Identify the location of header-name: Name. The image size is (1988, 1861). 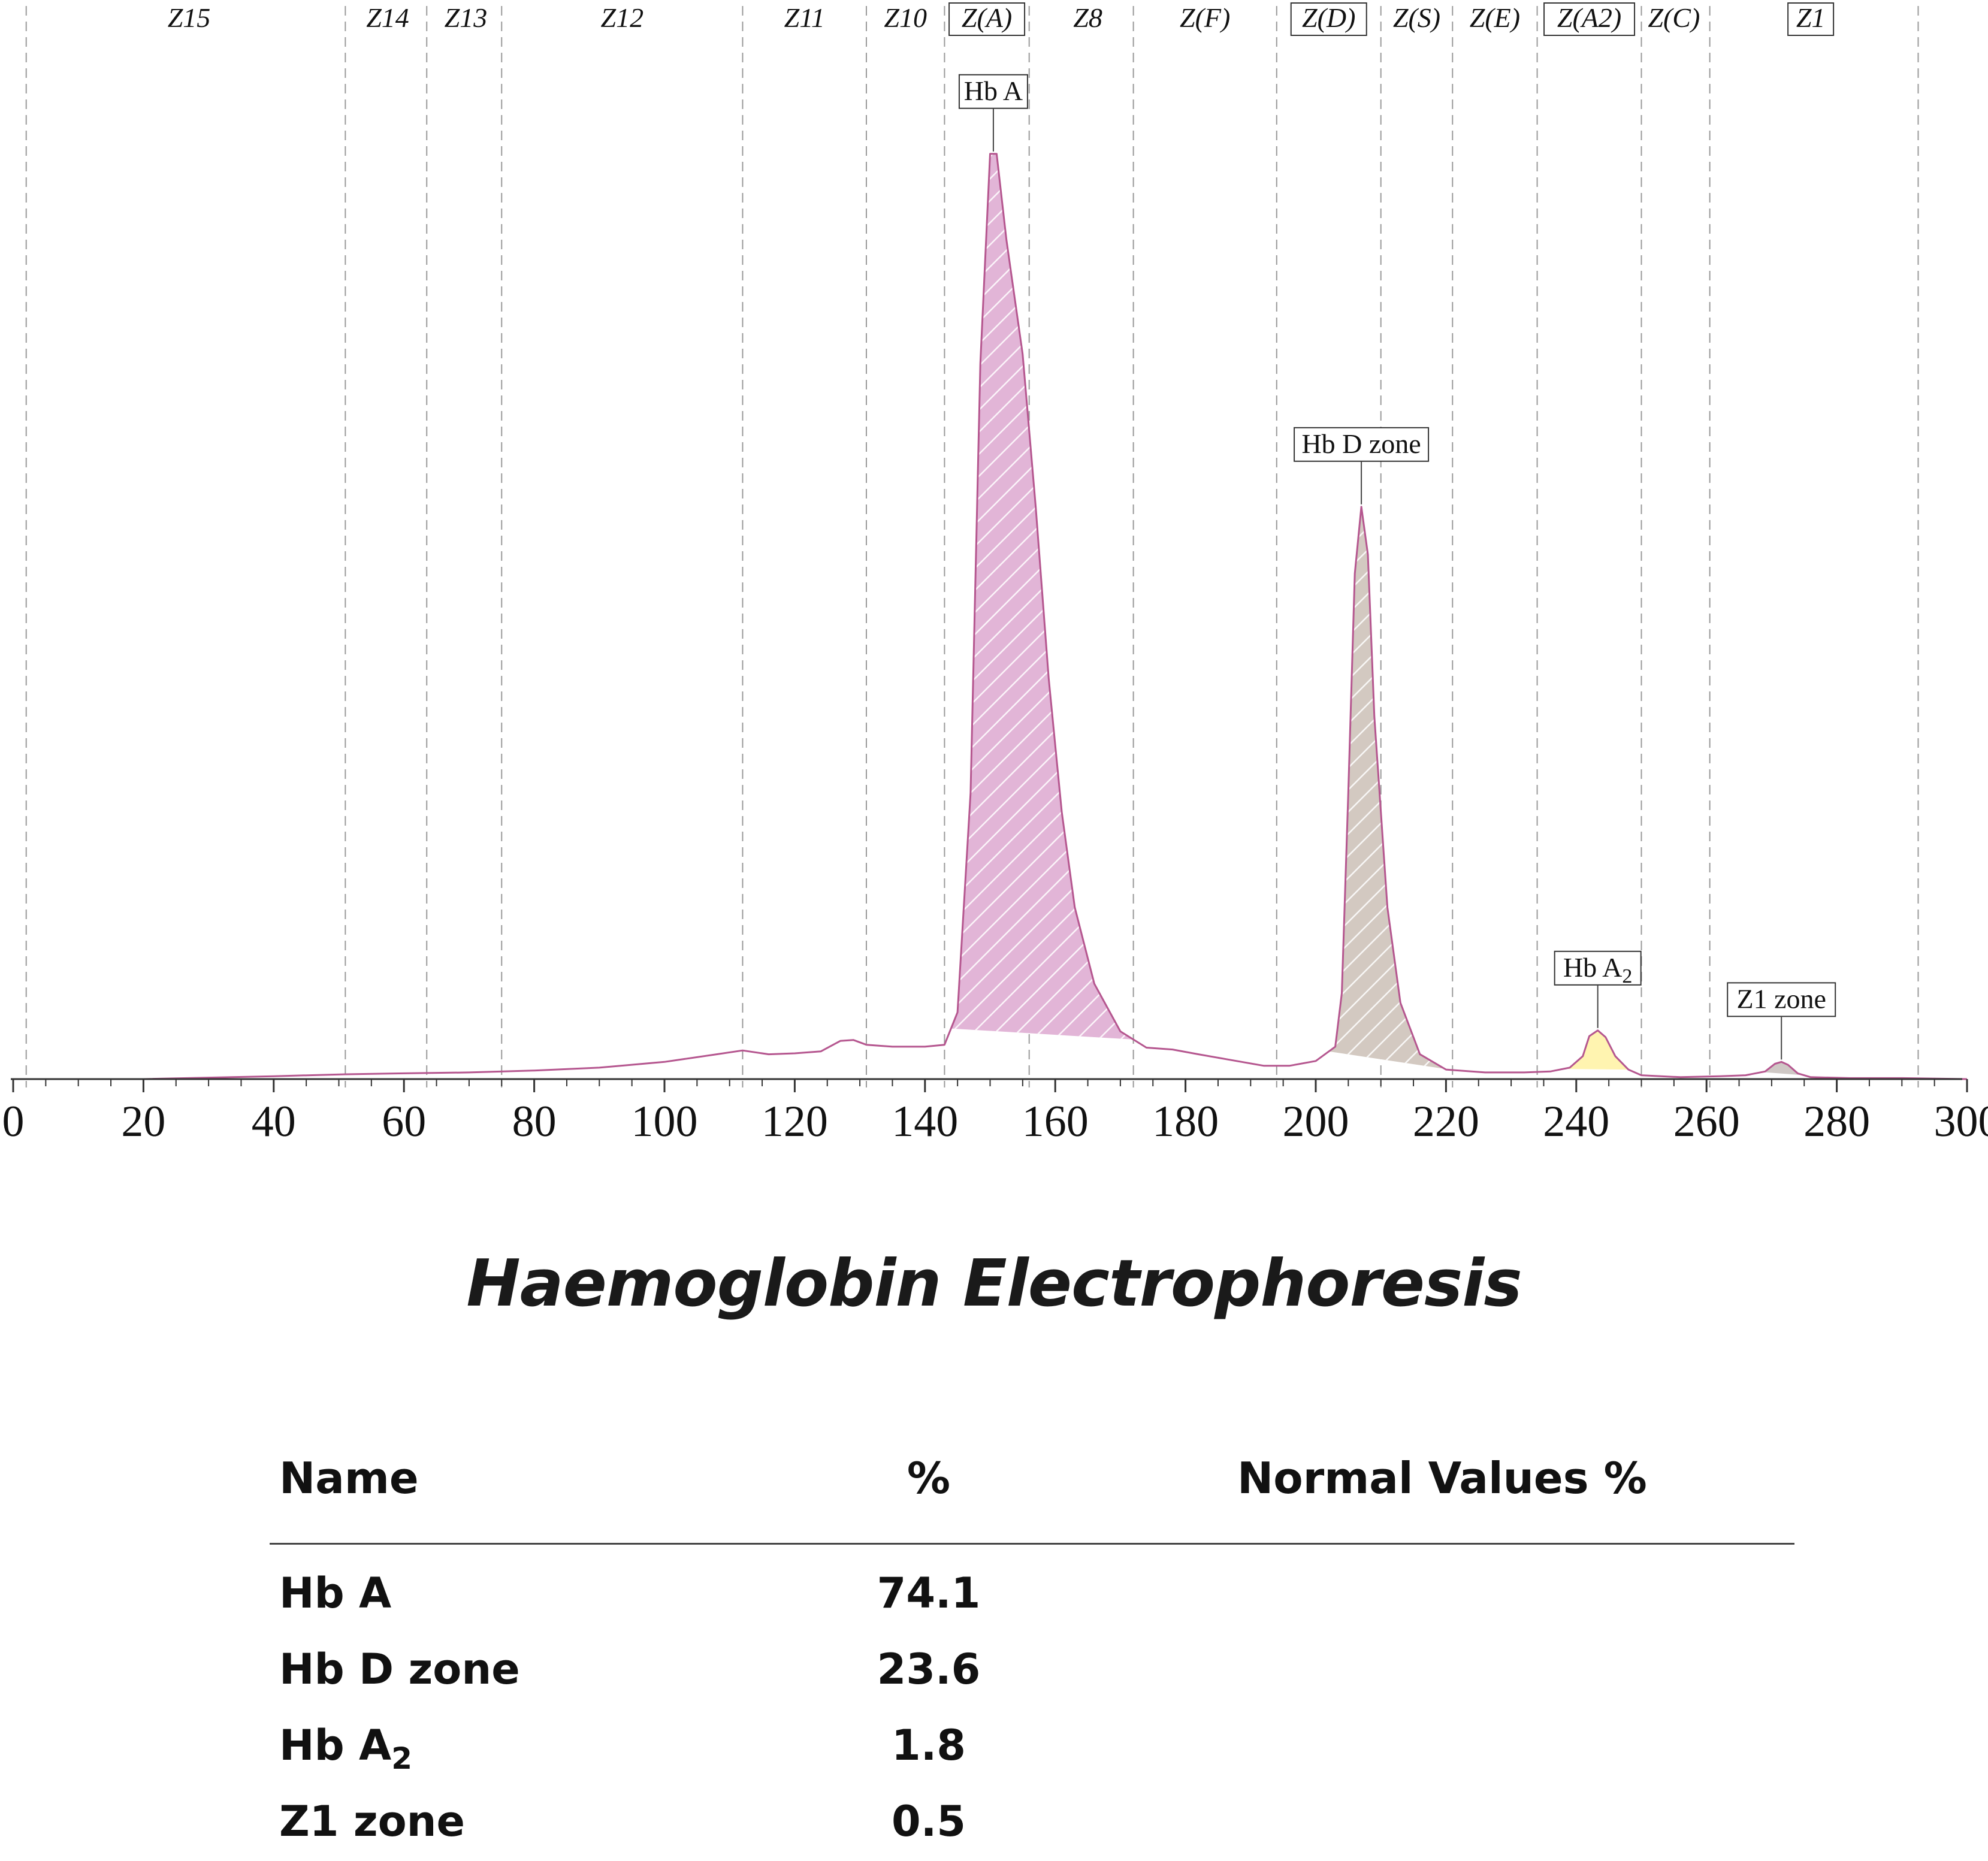
(349, 1478).